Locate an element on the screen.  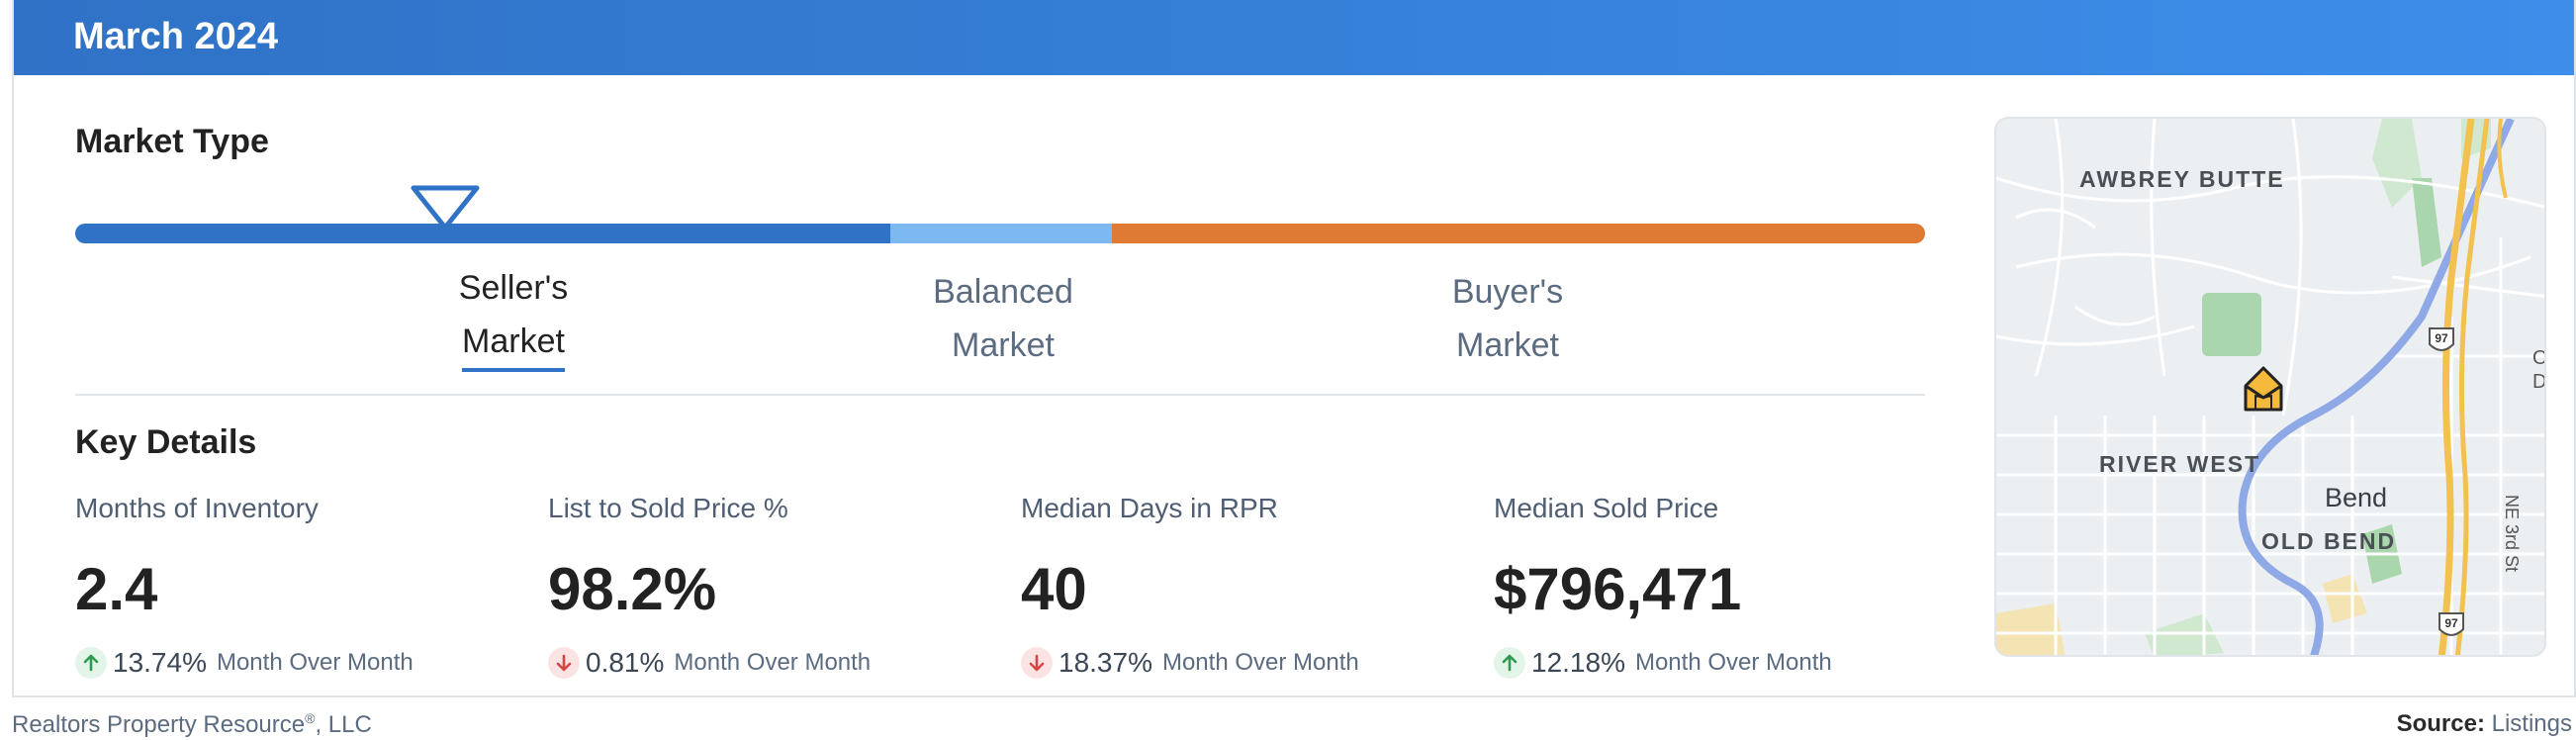
stat-change: 12.18% Month Over Month is located at coordinates (1722, 663).